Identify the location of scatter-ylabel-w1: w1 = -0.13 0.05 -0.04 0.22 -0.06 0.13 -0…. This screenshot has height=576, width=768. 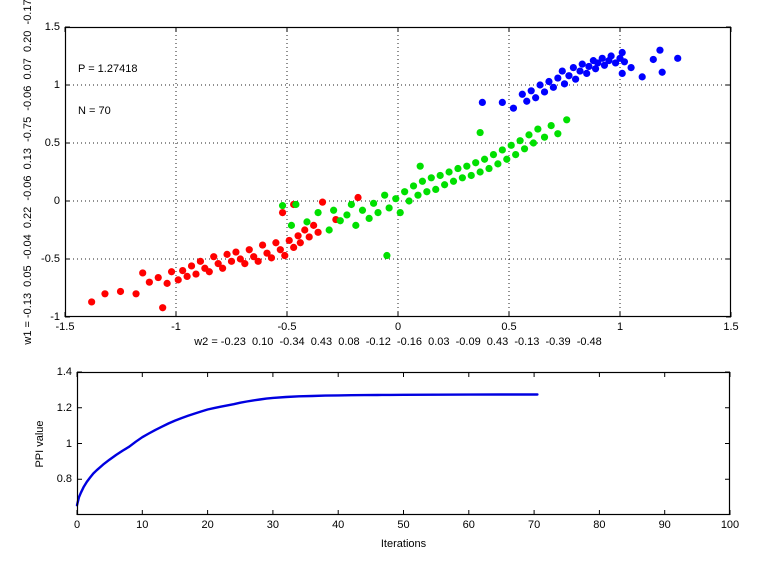
(28, 172).